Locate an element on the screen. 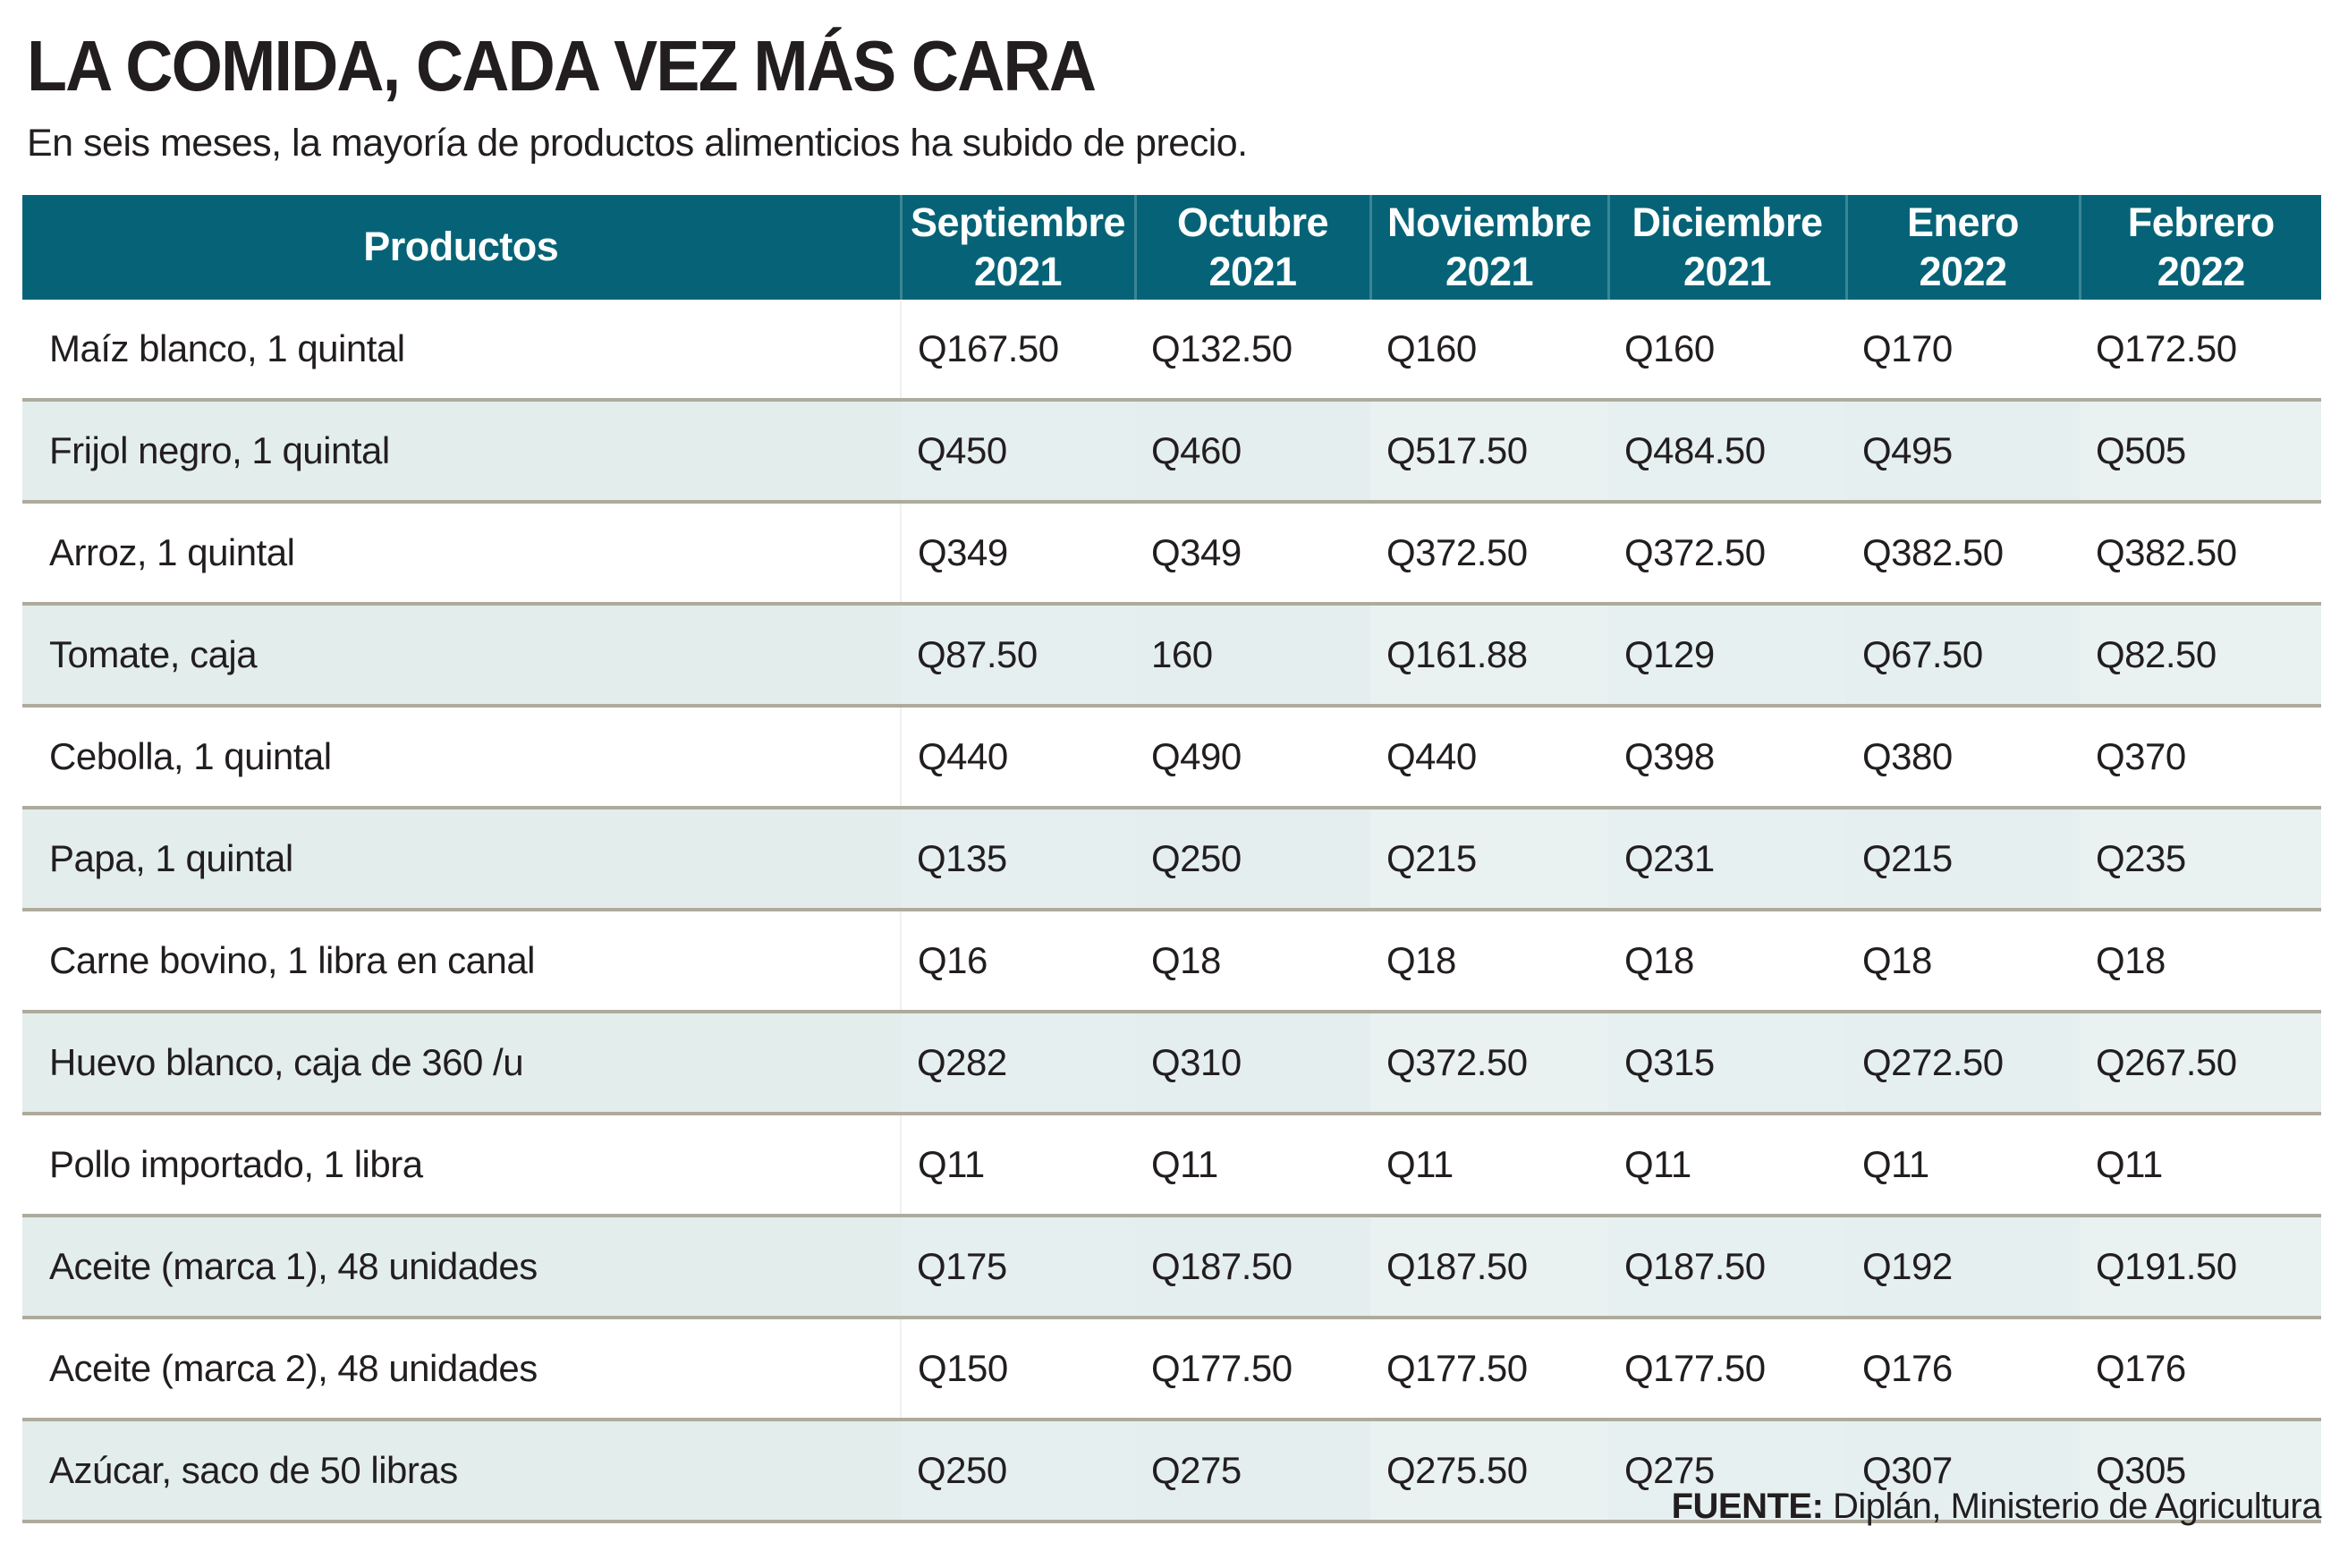  product-cell: Papa, 1 quintal is located at coordinates (461, 859).